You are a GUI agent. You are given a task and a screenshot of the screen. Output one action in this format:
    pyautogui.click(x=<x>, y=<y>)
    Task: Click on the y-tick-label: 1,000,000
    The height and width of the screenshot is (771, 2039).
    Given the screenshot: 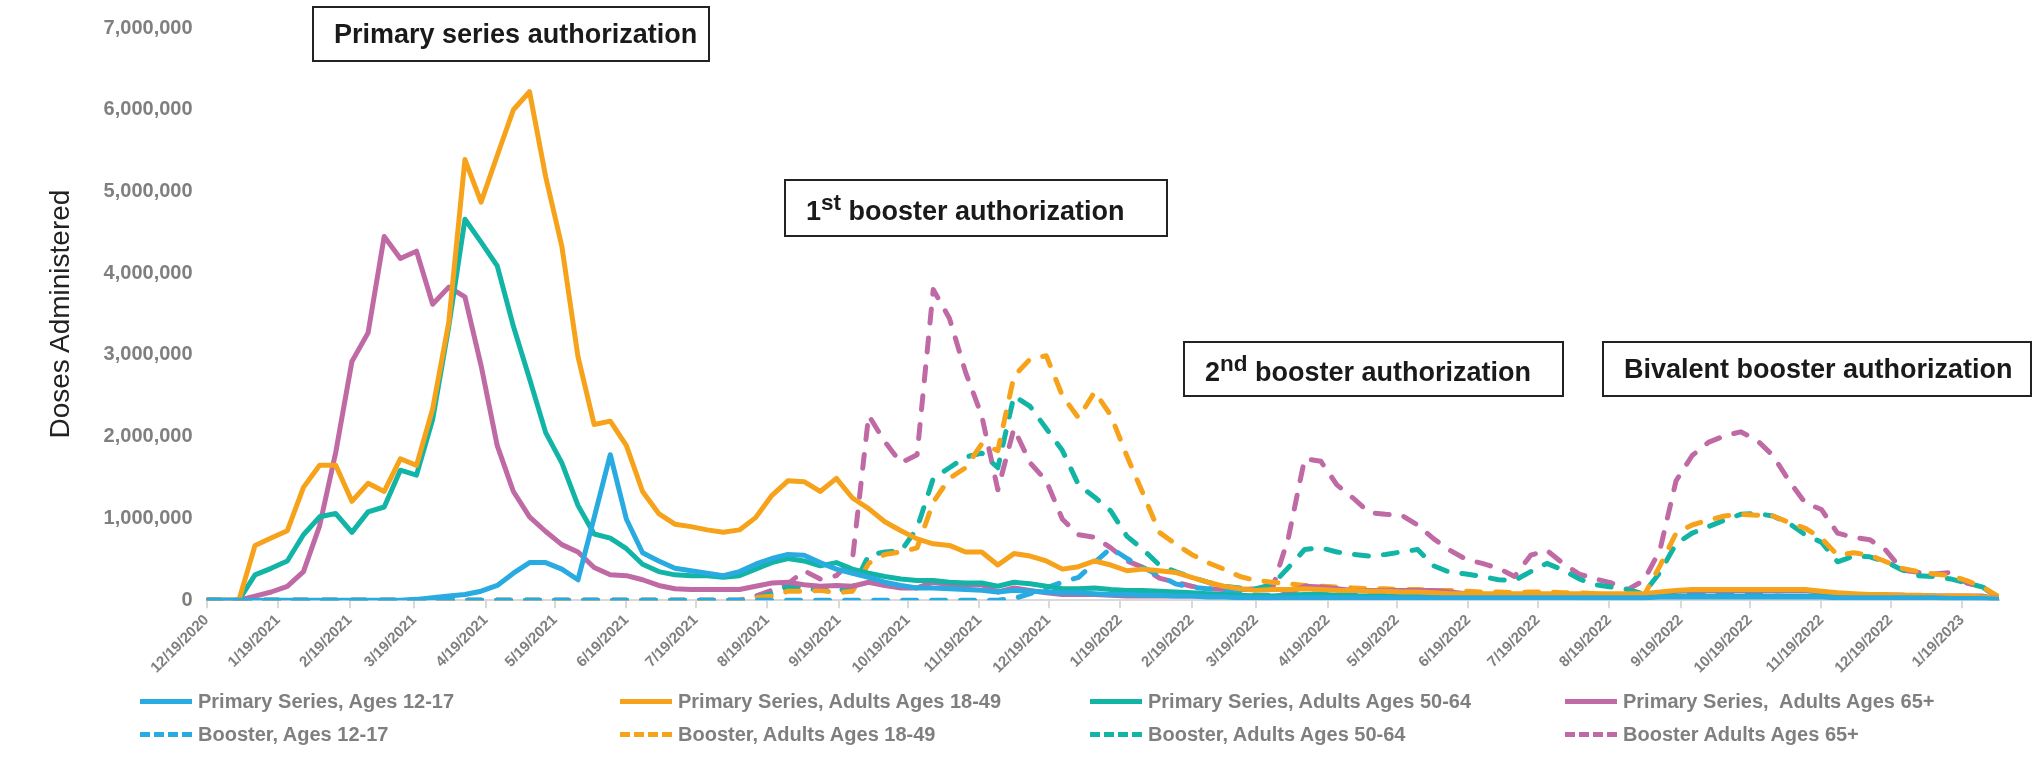 What is the action you would take?
    pyautogui.click(x=148, y=516)
    